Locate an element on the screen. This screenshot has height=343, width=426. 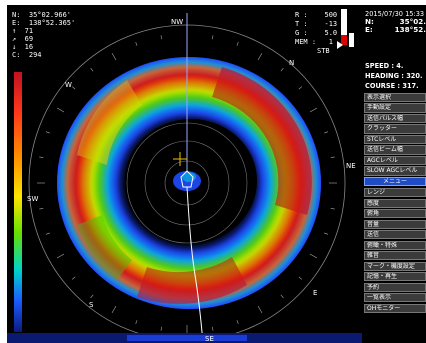
tilt-value: T : -13 is located at coordinates (316, 24).